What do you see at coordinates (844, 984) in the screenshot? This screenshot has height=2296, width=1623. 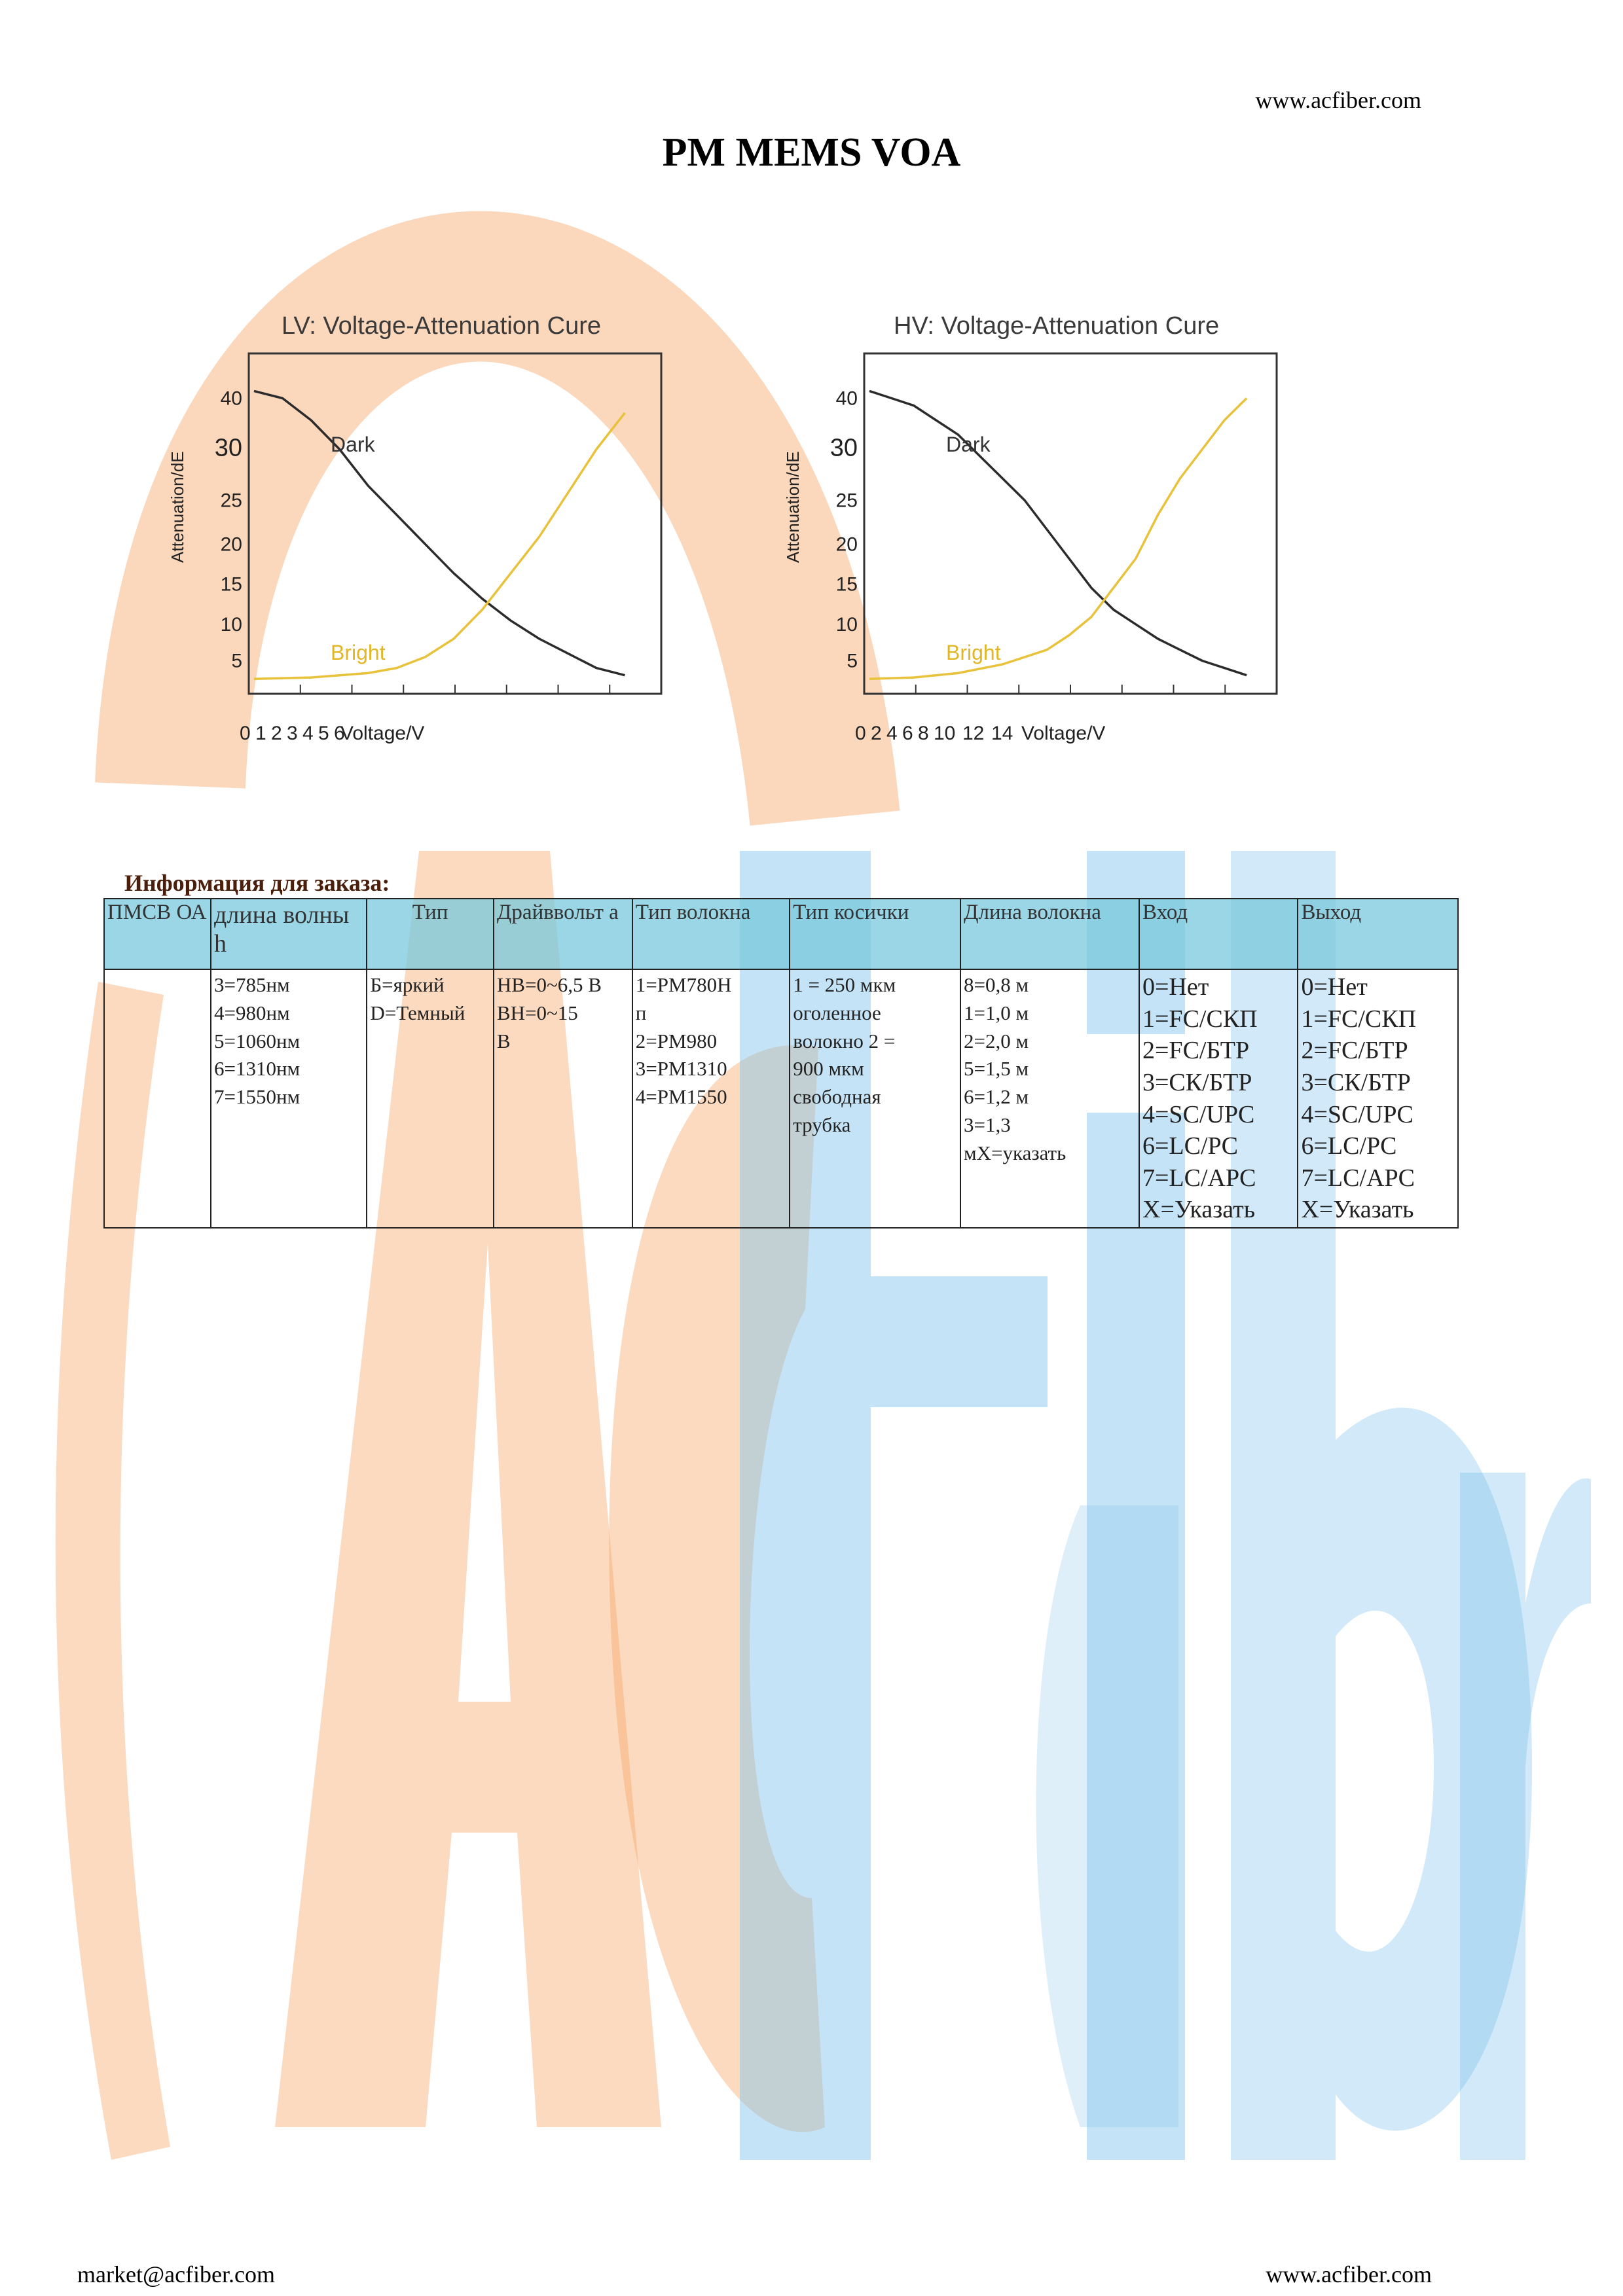 I see `cell-line: 1 = 250 мкм` at bounding box center [844, 984].